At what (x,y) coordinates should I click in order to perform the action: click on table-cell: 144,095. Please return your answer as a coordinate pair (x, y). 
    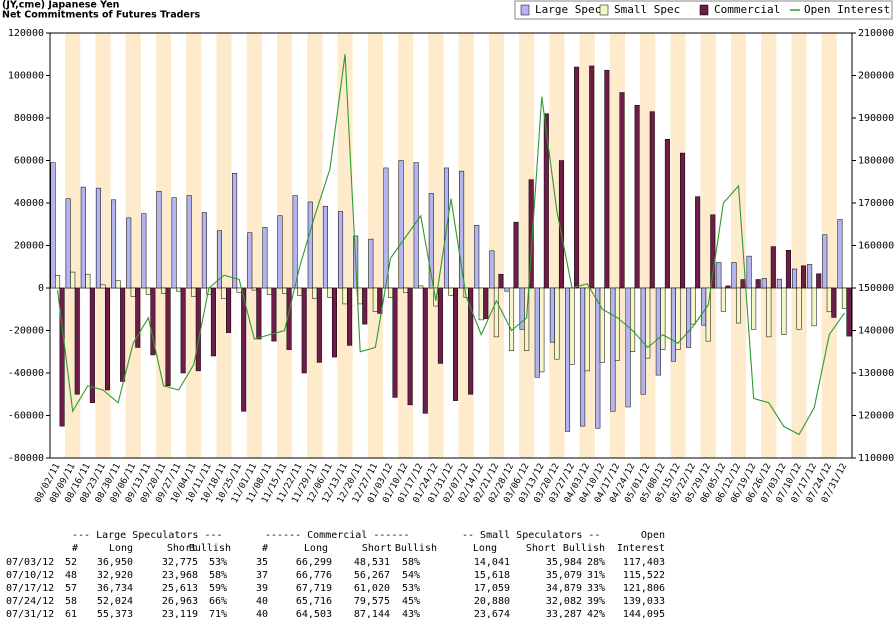
    Looking at the image, I should click on (644, 613).